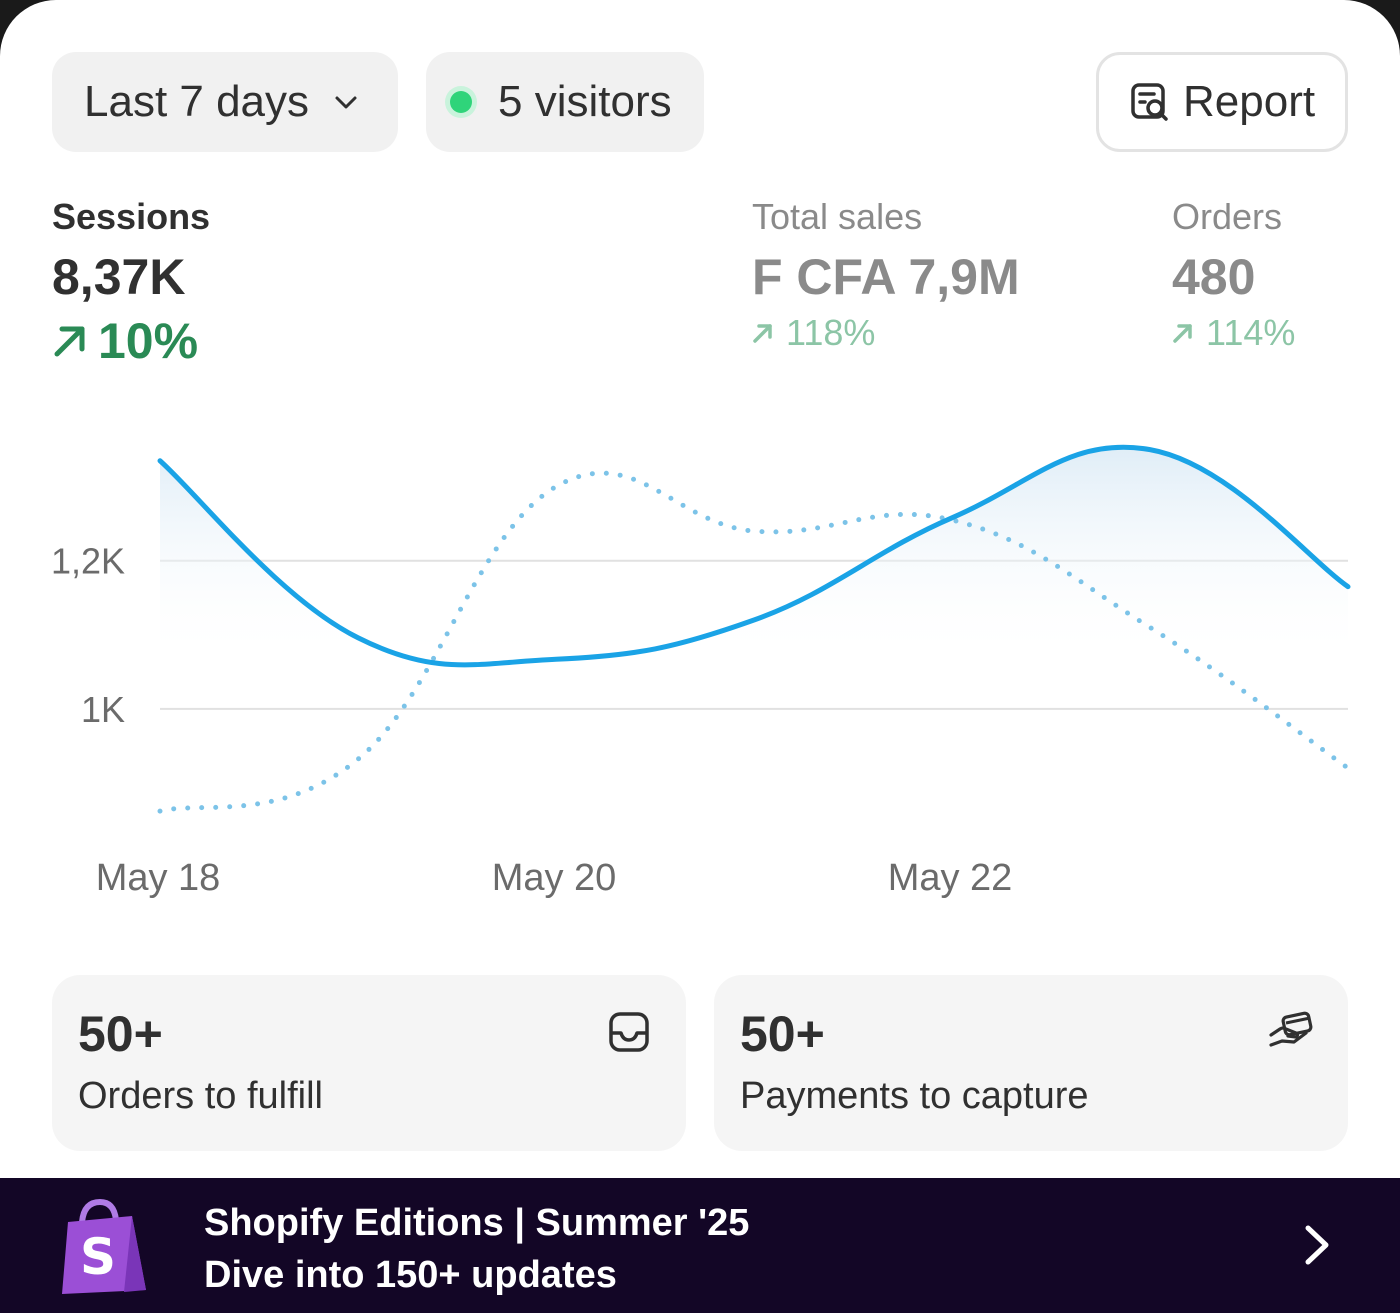 This screenshot has width=1400, height=1313. Describe the element at coordinates (585, 101) in the screenshot. I see `visitors-label: 5 visitors` at that location.